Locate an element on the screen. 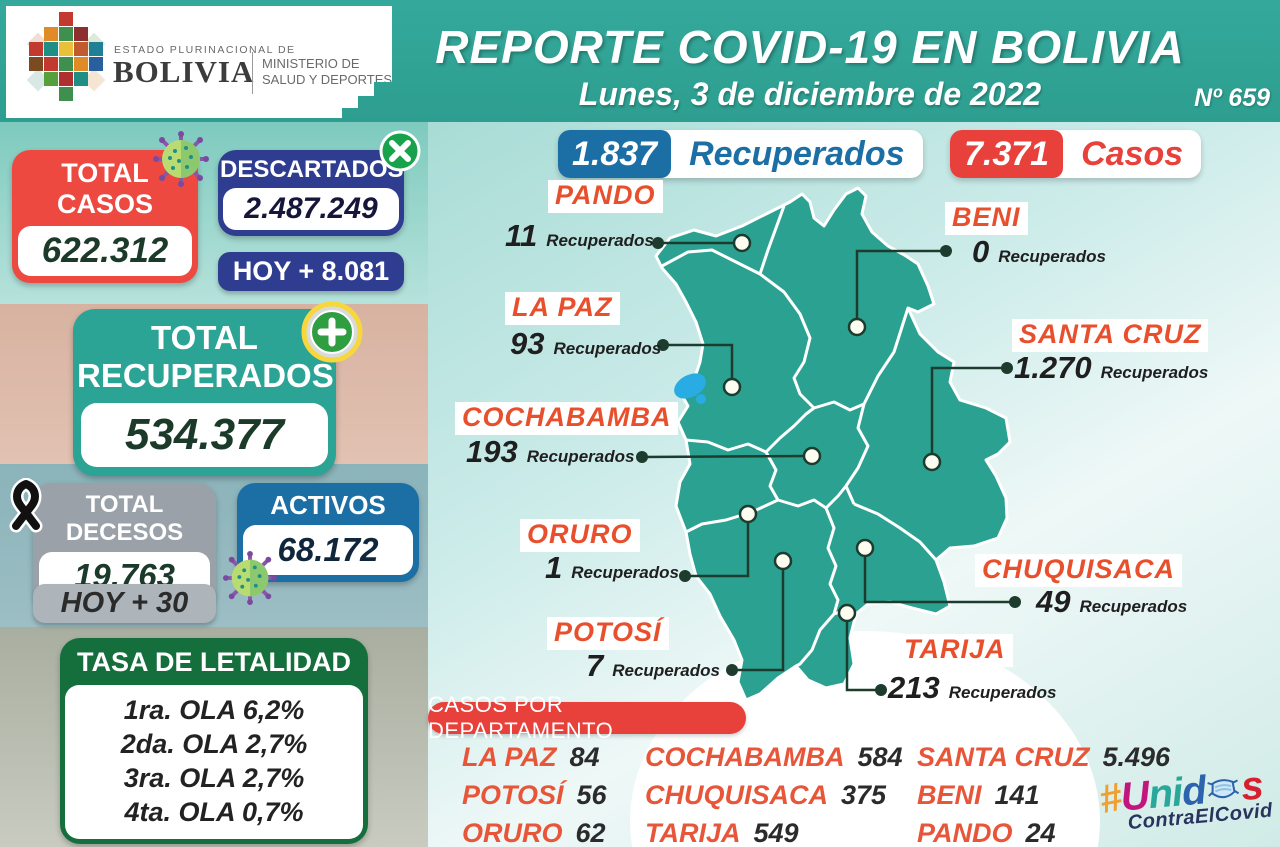 Image resolution: width=1280 pixels, height=847 pixels. total-cases-label: TOTAL CASOS is located at coordinates (105, 188).